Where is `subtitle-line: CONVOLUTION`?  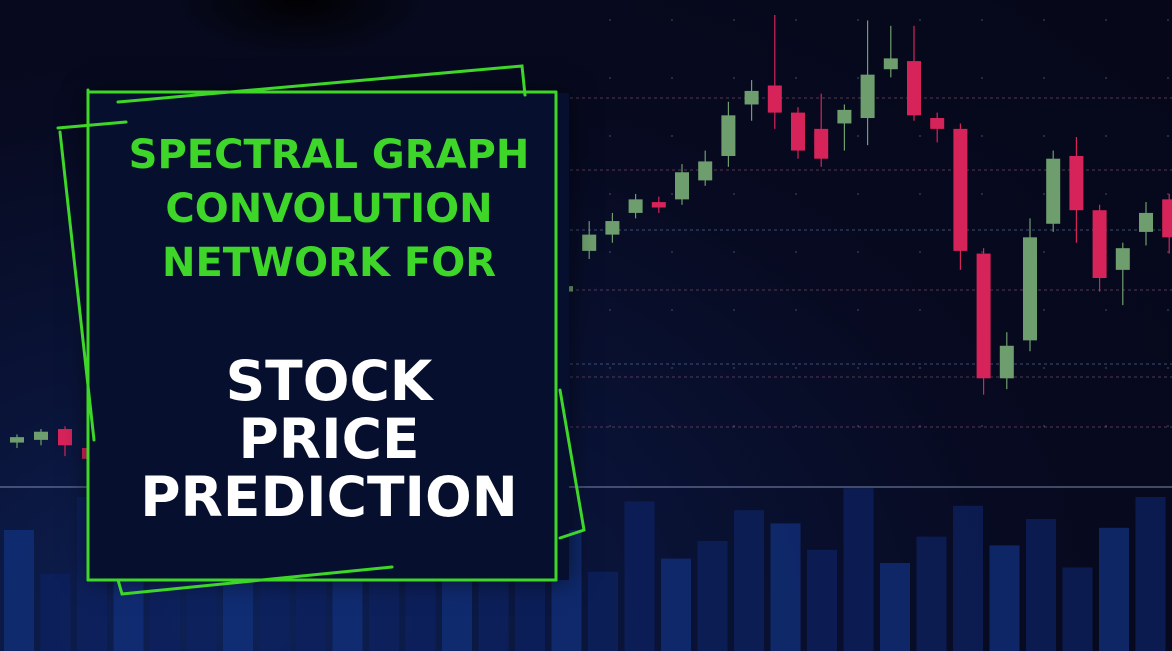
subtitle-line: CONVOLUTION is located at coordinates (329, 209).